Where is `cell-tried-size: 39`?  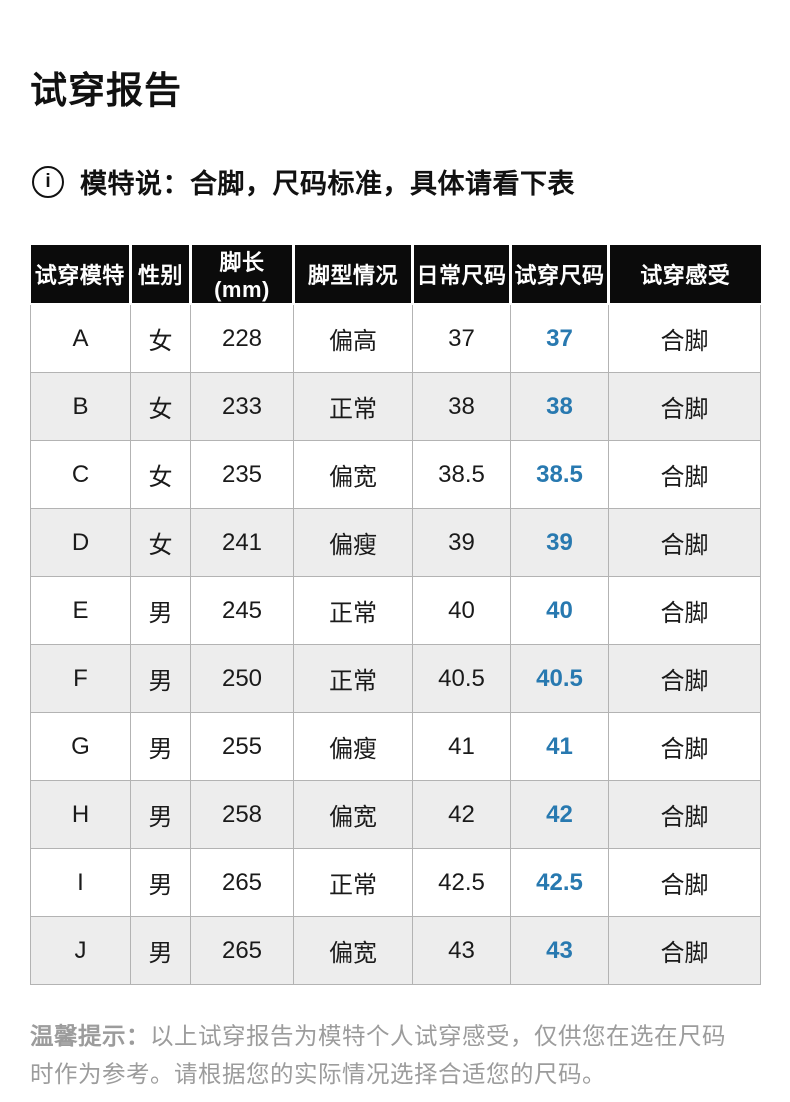
cell-tried-size: 39 is located at coordinates (559, 542).